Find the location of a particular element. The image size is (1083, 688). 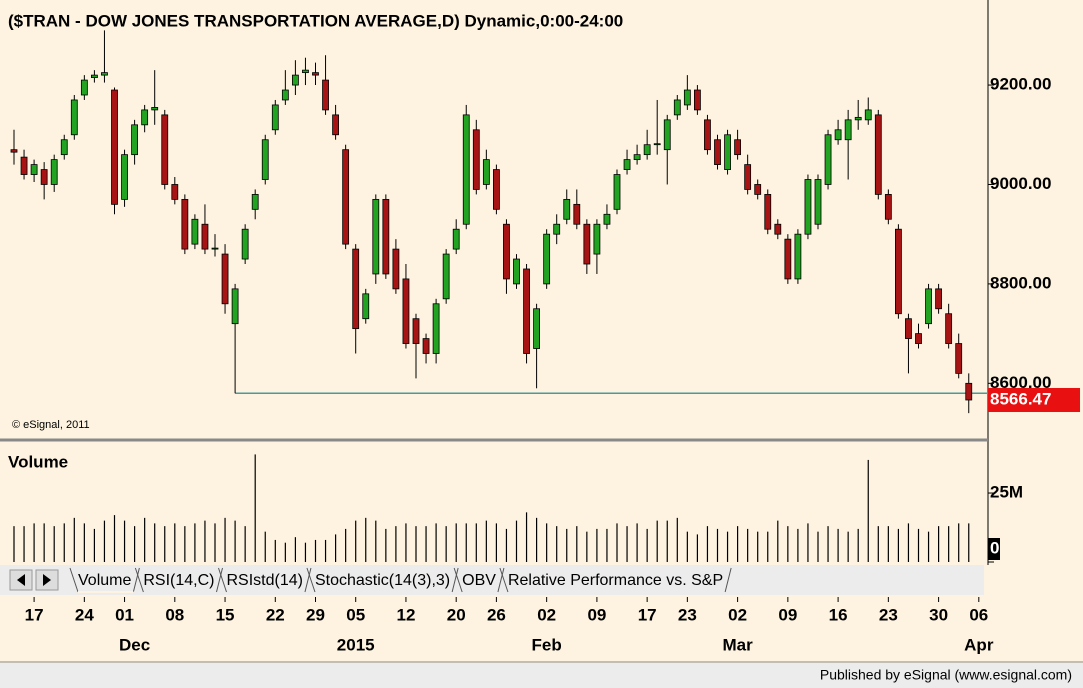

tab-bar is located at coordinates (541, 580).